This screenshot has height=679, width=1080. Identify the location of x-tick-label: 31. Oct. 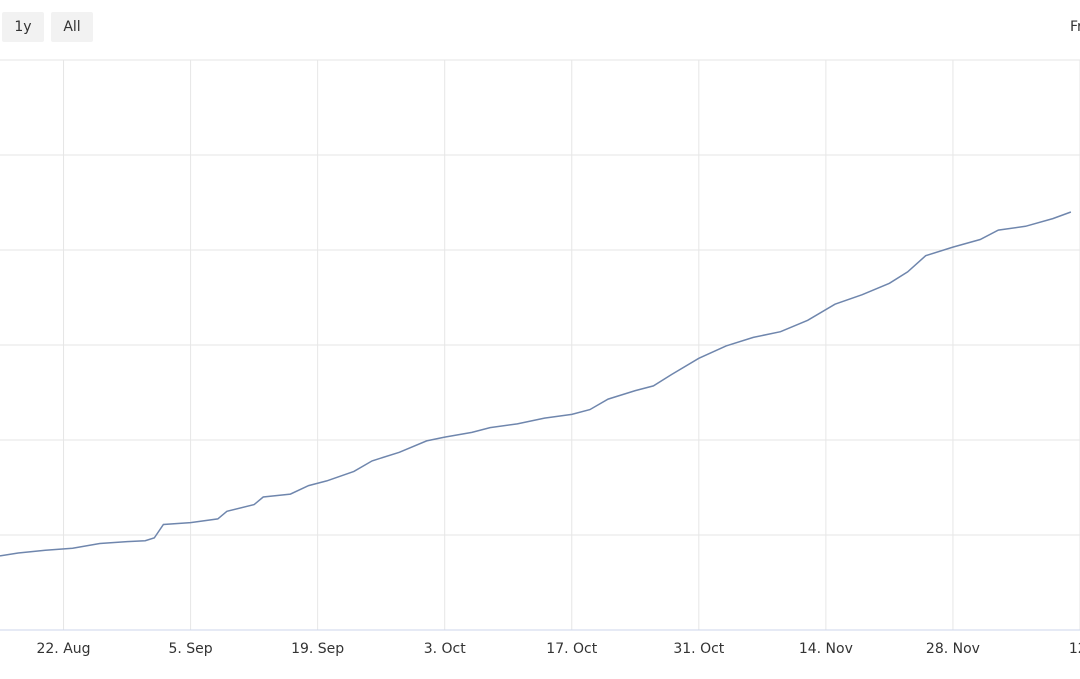
(698, 649).